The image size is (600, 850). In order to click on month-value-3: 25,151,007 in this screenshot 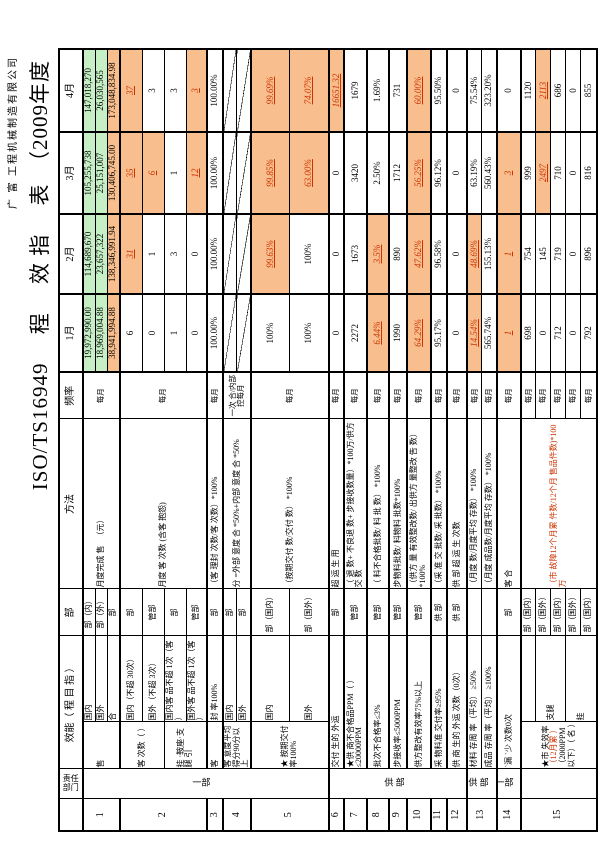, I will do `click(101, 173)`.